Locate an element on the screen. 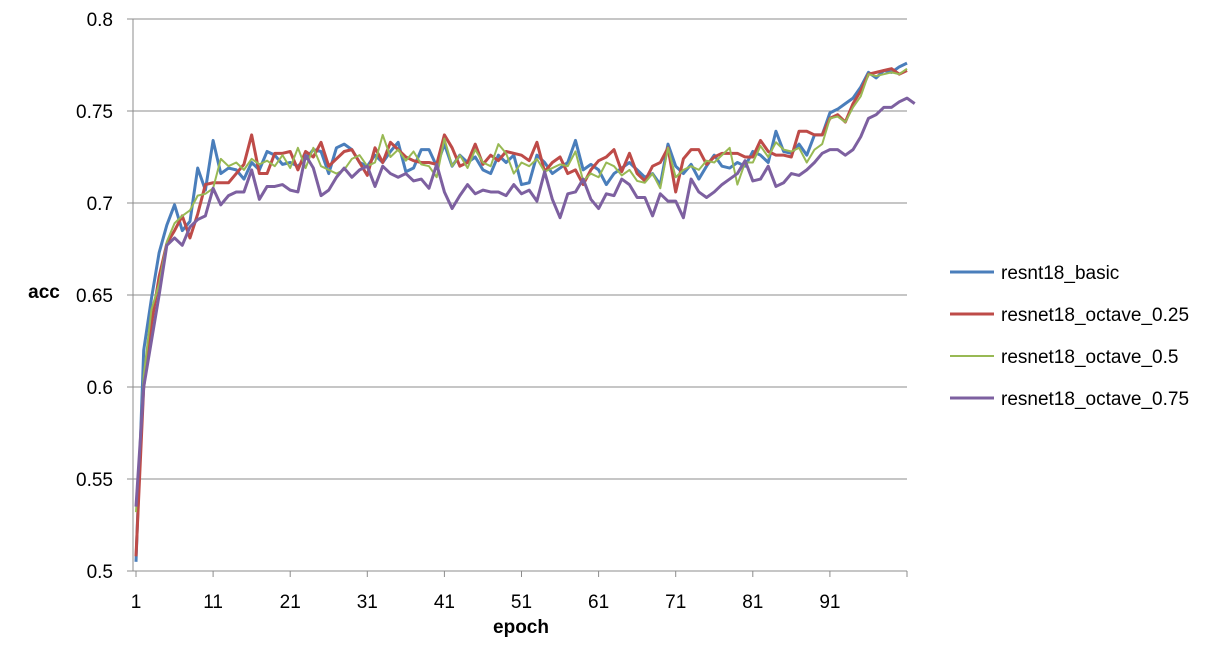  x-tick-label: 11 is located at coordinates (213, 602).